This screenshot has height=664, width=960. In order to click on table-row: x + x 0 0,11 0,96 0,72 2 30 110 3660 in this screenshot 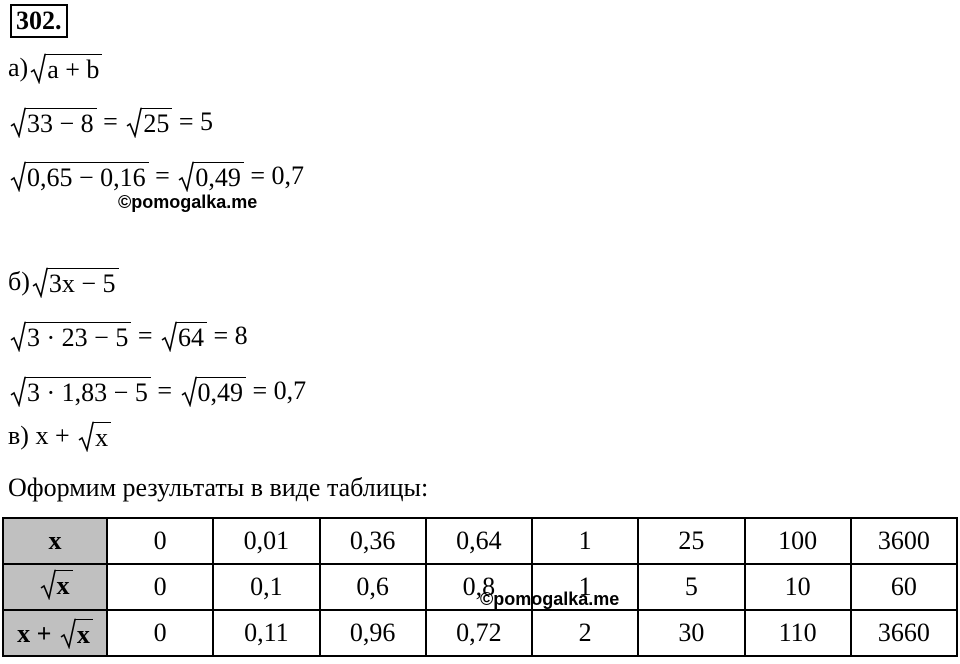, I will do `click(480, 633)`.